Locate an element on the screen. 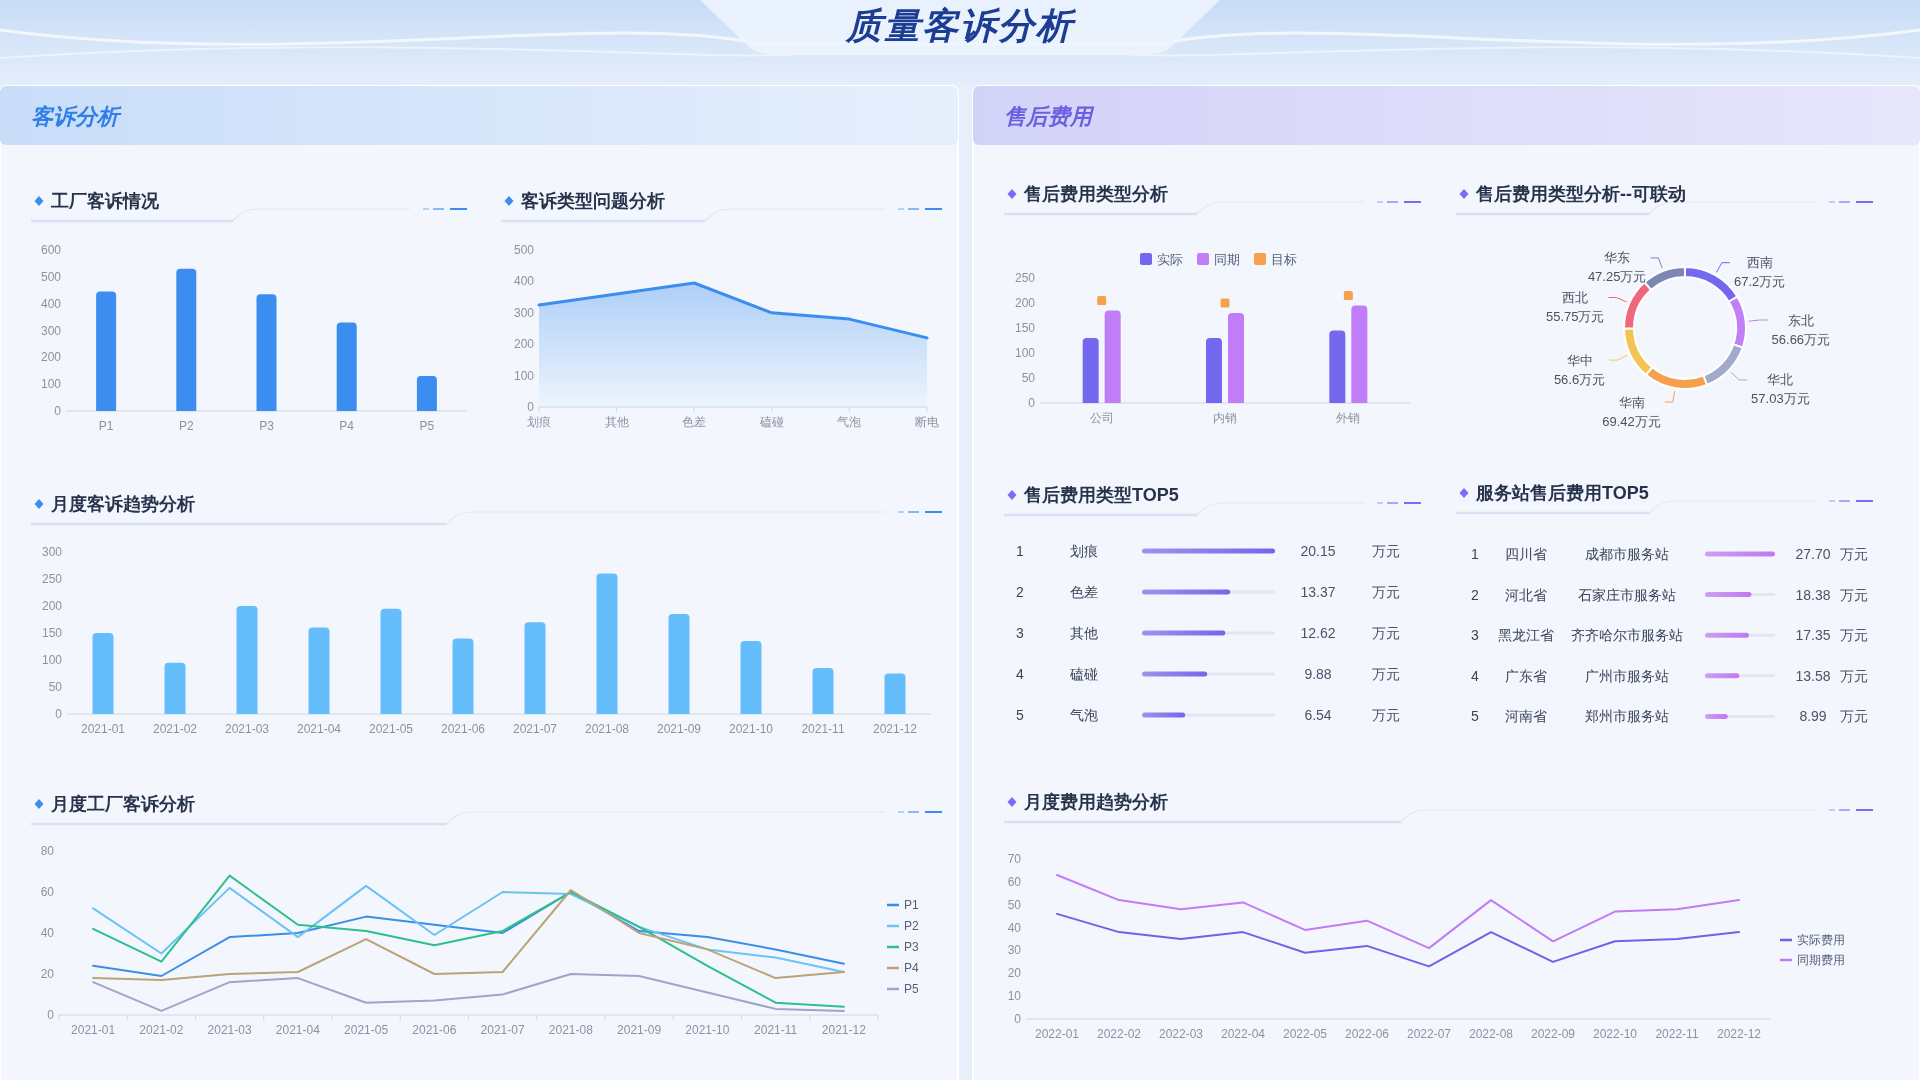 The image size is (1920, 1080). y-tick-label: 50 is located at coordinates (1028, 378).